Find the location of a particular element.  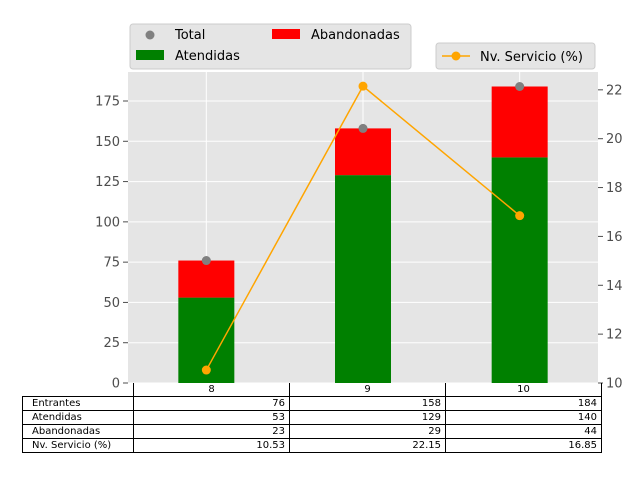

legend-total-label: Total is located at coordinates (189, 35).